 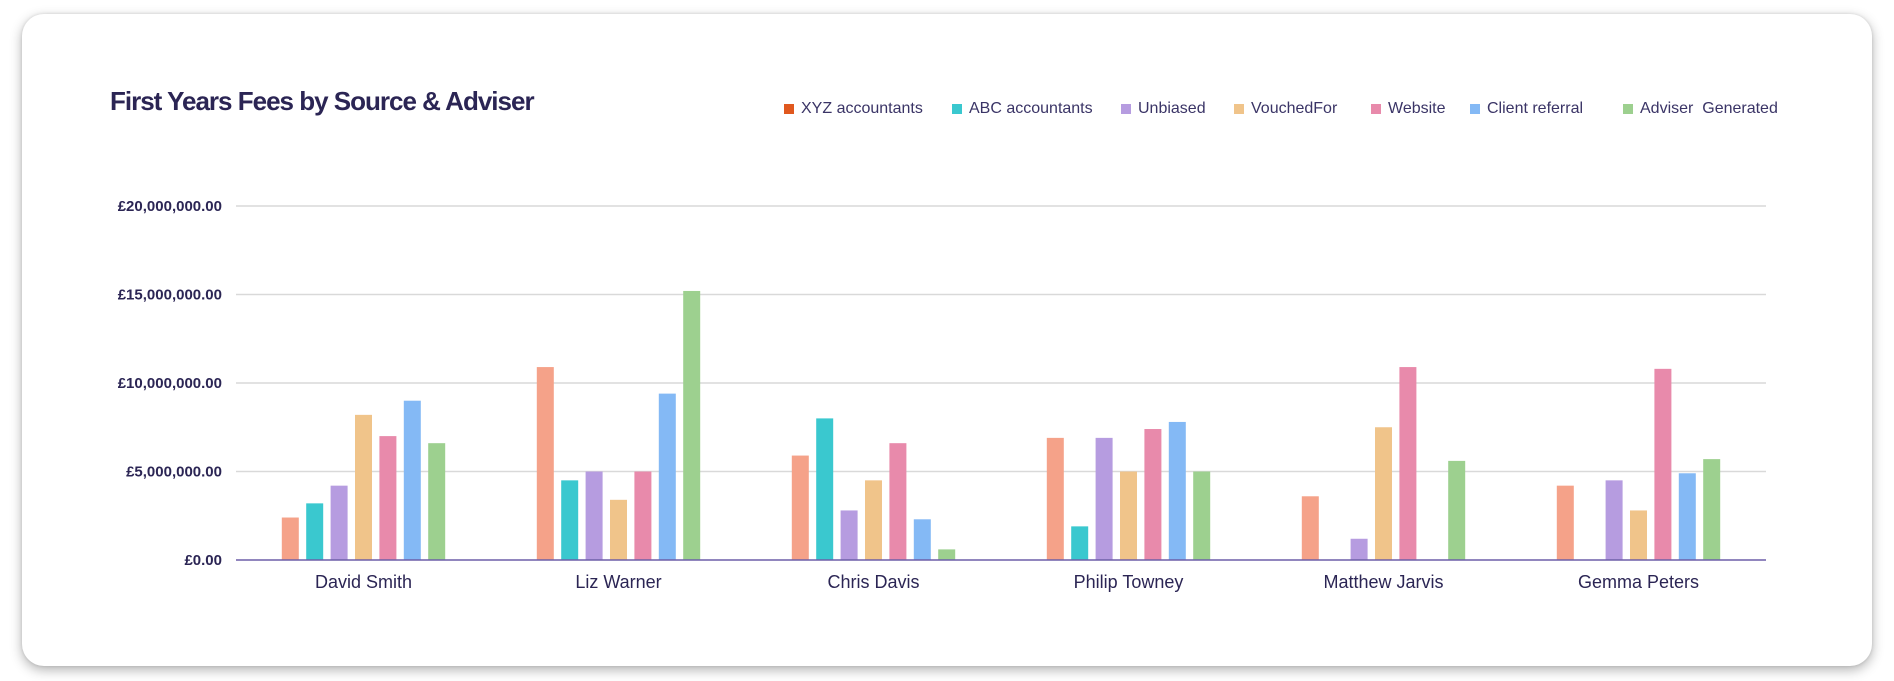 I want to click on legend-item-xyz-accountants: XYZ accountants, so click(x=853, y=109).